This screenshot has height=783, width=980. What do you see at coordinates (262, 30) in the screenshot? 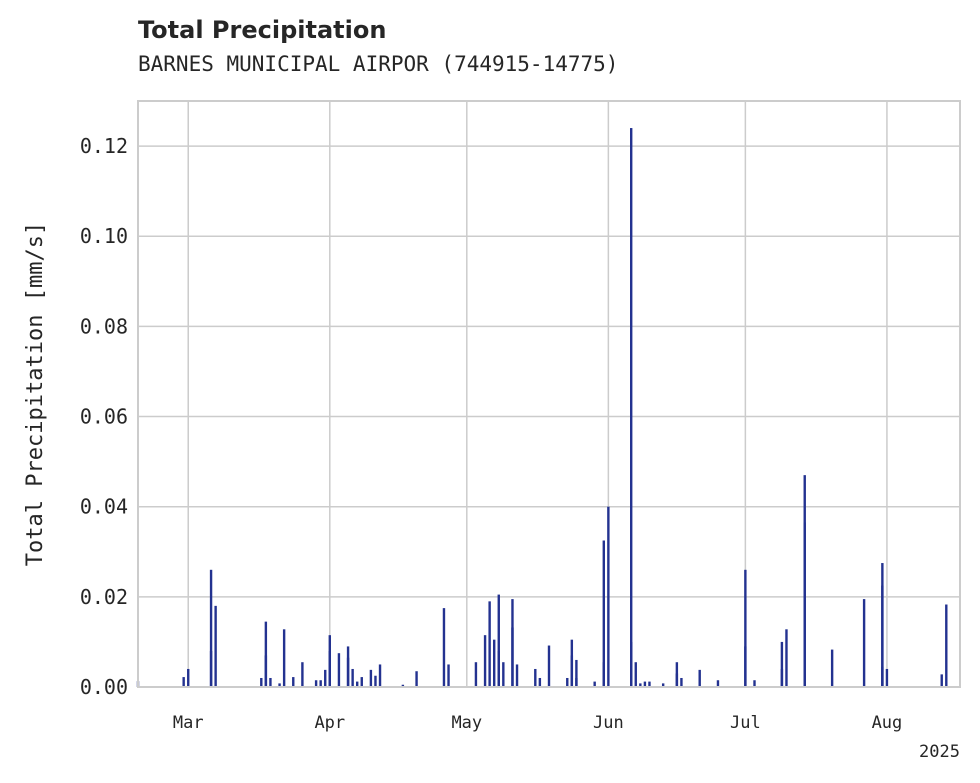
I see `chart-title: Total Precipitation` at bounding box center [262, 30].